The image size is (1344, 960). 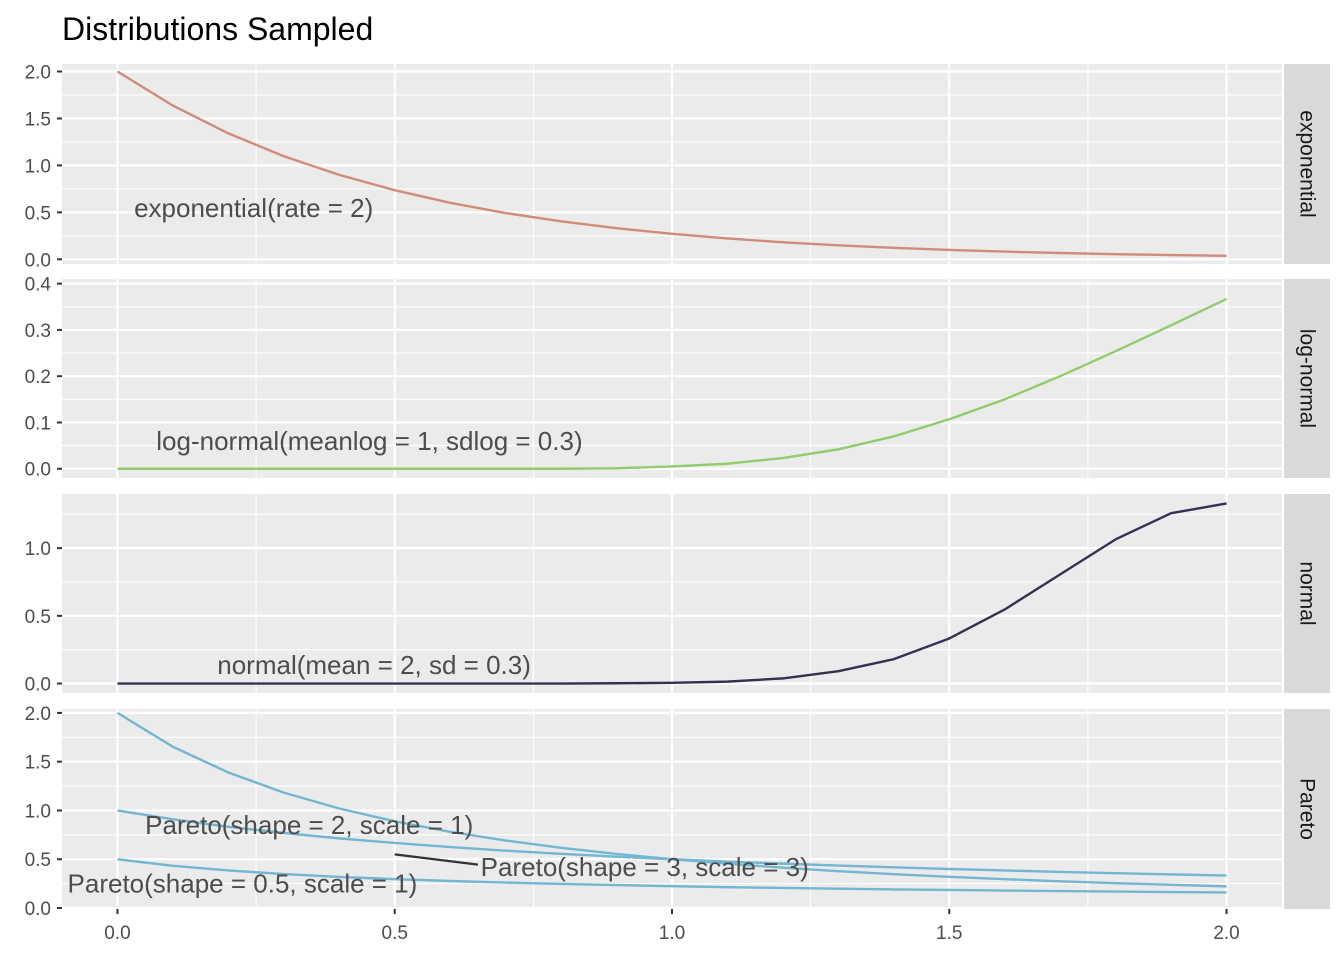 What do you see at coordinates (645, 867) in the screenshot?
I see `annotation-label: Pareto(shape = 3, scale = 3)` at bounding box center [645, 867].